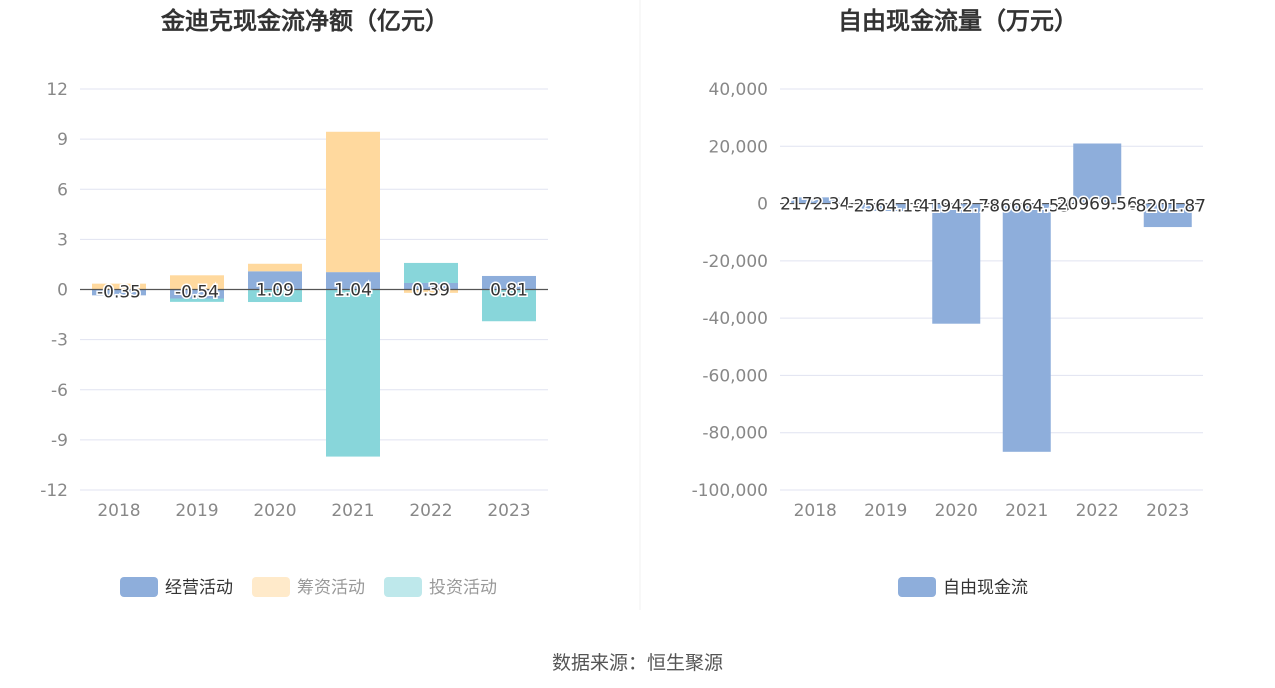 This screenshot has height=688, width=1275. Describe the element at coordinates (1026, 207) in the screenshot. I see `chart2-data-label: -86664.53` at that location.